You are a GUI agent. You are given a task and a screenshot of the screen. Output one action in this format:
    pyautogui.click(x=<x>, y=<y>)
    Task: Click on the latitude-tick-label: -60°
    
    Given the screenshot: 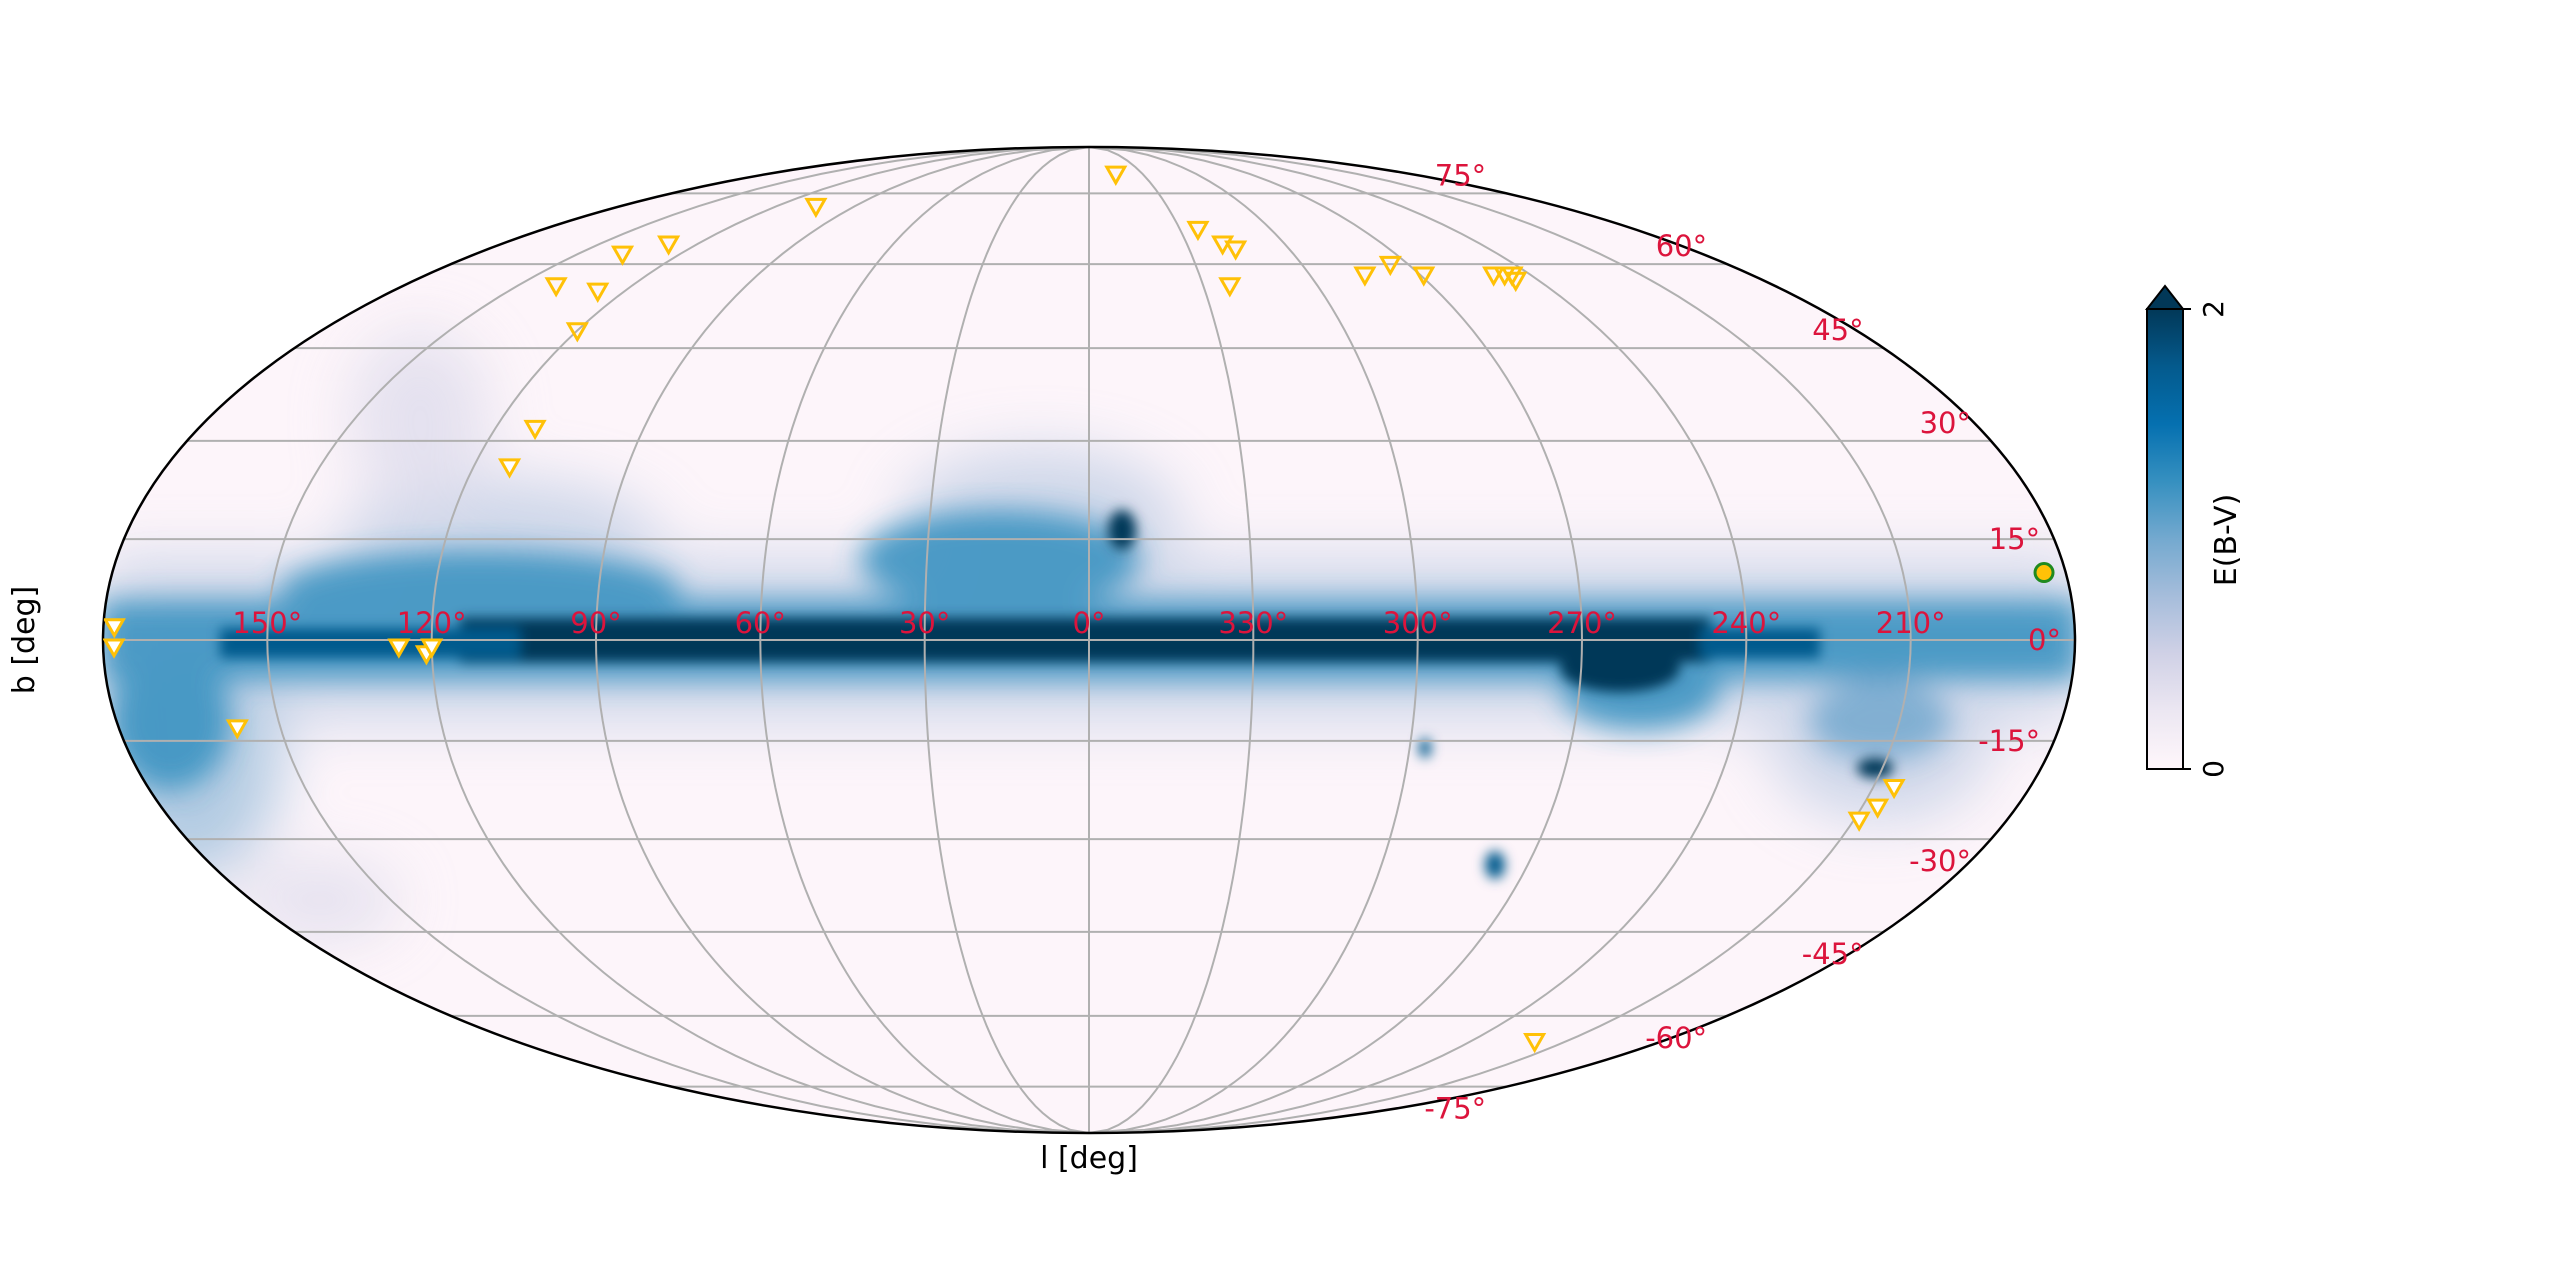 What is the action you would take?
    pyautogui.click(x=1676, y=1038)
    